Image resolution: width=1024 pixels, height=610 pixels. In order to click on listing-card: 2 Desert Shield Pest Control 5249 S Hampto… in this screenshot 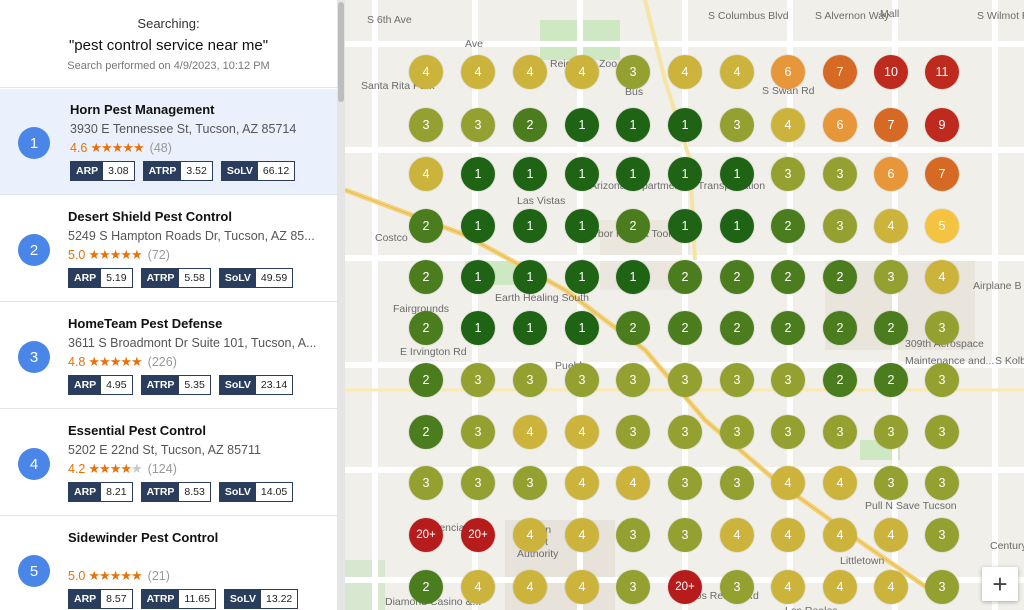, I will do `click(168, 249)`.